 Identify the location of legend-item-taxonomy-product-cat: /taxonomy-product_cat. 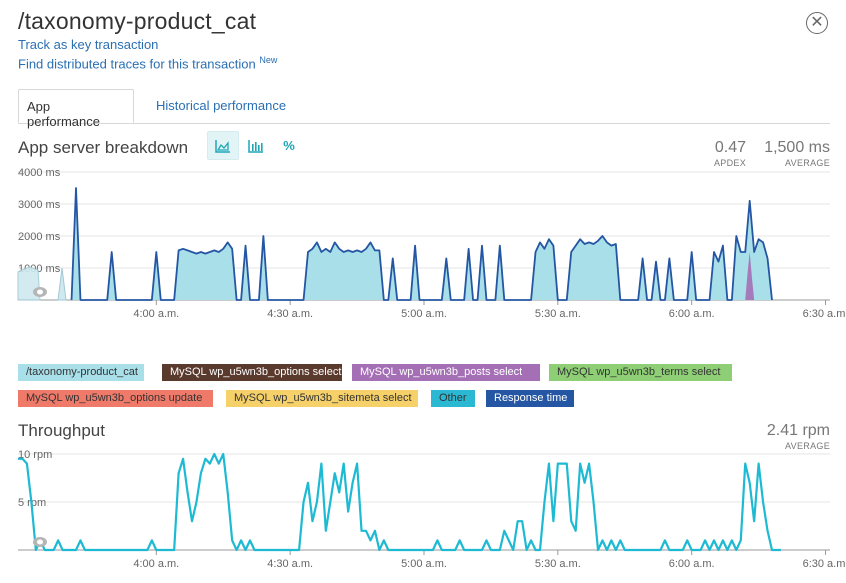
(81, 372).